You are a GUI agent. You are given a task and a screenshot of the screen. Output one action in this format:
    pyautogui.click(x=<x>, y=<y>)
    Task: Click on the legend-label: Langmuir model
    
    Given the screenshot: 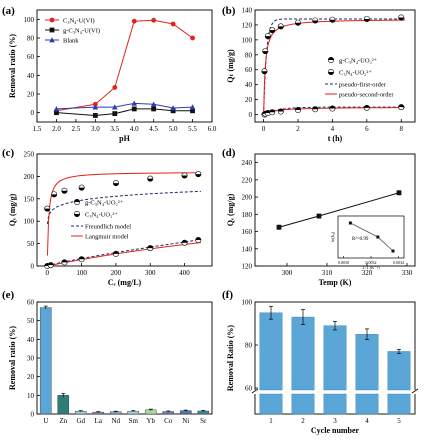 What is the action you would take?
    pyautogui.click(x=107, y=237)
    